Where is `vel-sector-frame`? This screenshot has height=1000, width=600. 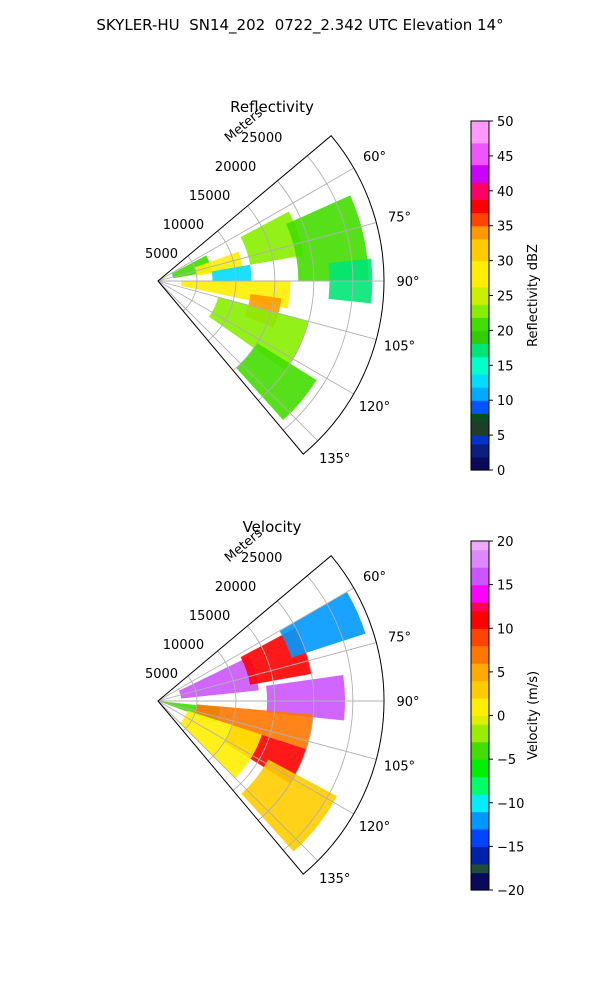
vel-sector-frame is located at coordinates (271, 715).